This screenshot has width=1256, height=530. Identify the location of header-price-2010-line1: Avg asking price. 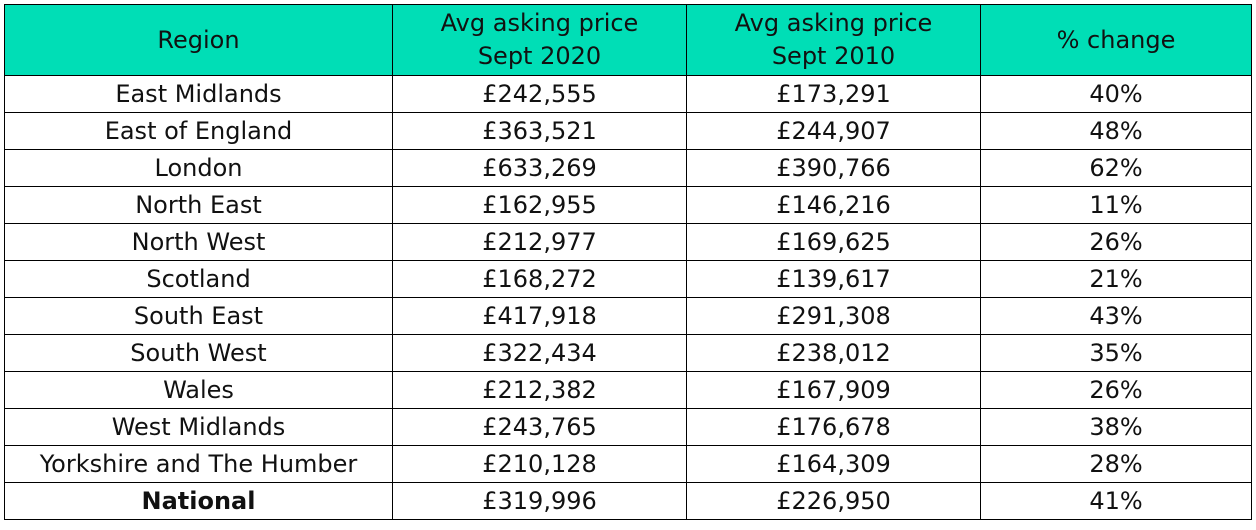
(833, 23).